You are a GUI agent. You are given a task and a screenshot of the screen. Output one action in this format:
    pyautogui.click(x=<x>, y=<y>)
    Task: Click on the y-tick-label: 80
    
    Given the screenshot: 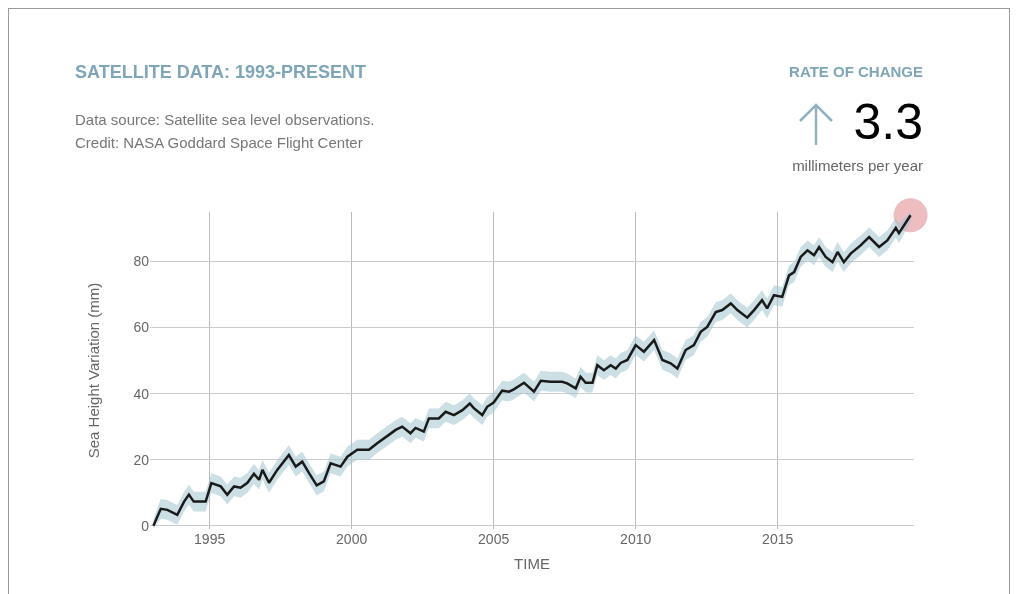 What is the action you would take?
    pyautogui.click(x=141, y=261)
    